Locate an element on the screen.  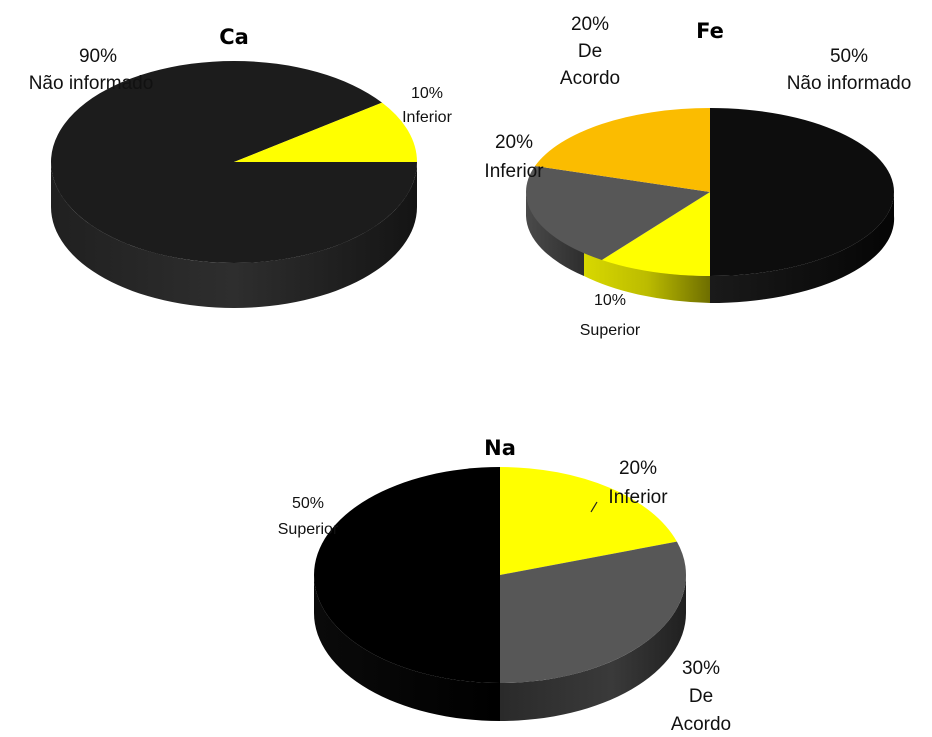
pie-fe-side-black is located at coordinates (802, 248).